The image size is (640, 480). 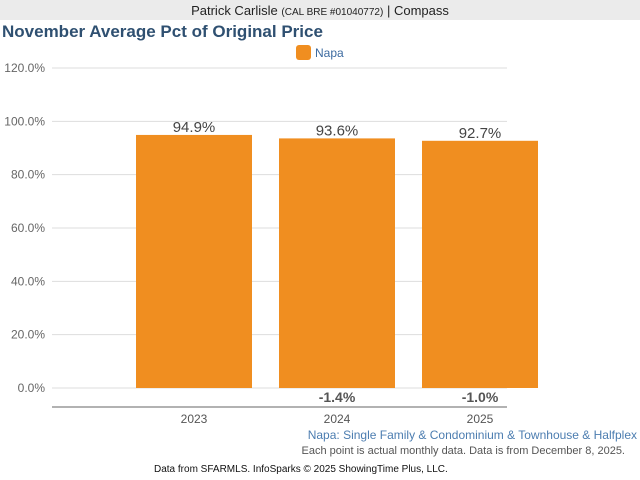 I want to click on legend-label-napa: Napa, so click(x=329, y=52).